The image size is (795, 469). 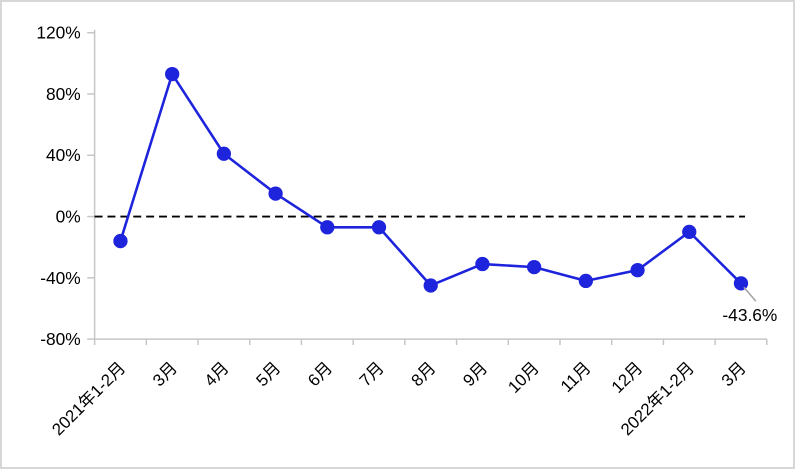 What do you see at coordinates (68, 217) in the screenshot?
I see `y-axis-tick-label: 0%` at bounding box center [68, 217].